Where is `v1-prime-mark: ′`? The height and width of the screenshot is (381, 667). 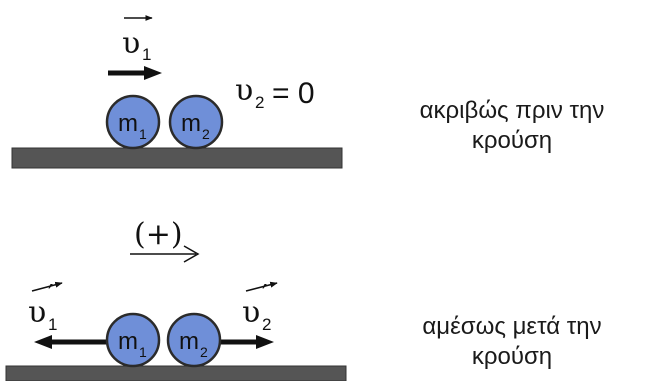 v1-prime-mark: ′ is located at coordinates (50, 294).